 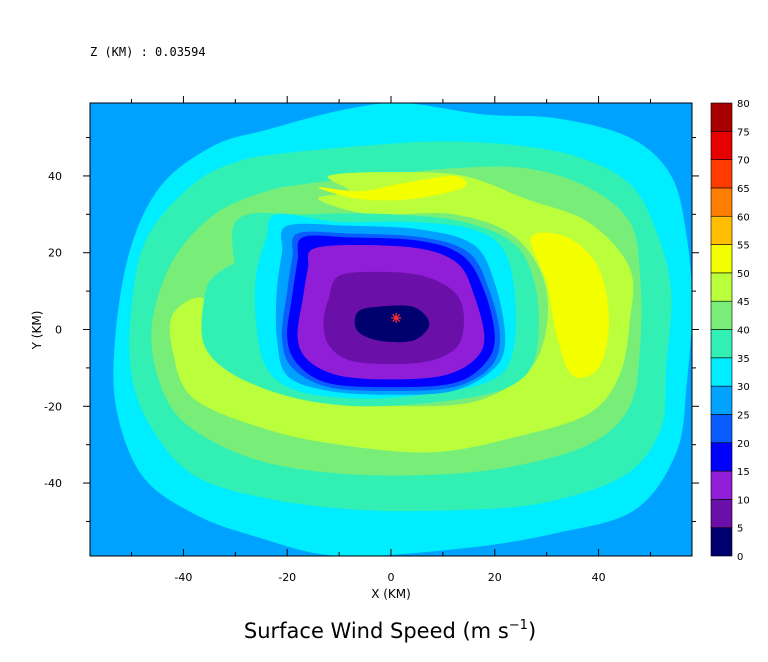 What do you see at coordinates (532, 631) in the screenshot?
I see `chart-title-close: )` at bounding box center [532, 631].